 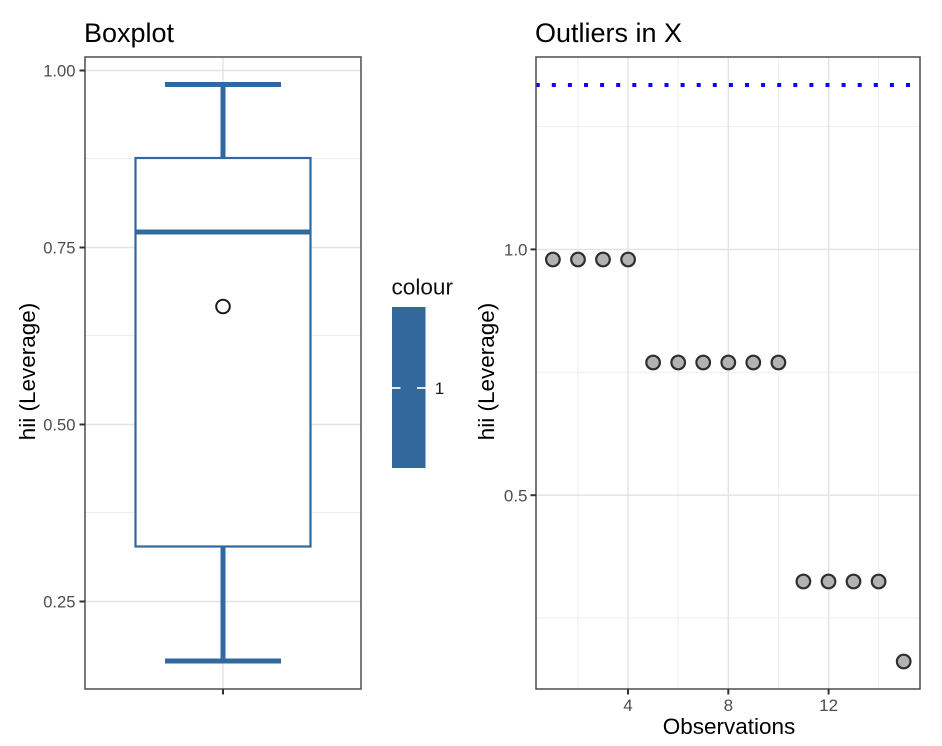 What do you see at coordinates (516, 250) in the screenshot?
I see `svg-text: 1.0` at bounding box center [516, 250].